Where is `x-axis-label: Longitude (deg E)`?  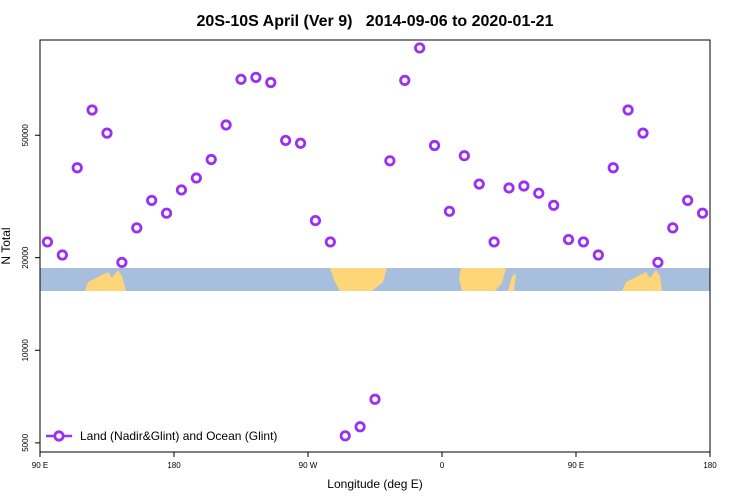 x-axis-label: Longitude (deg E) is located at coordinates (374, 484).